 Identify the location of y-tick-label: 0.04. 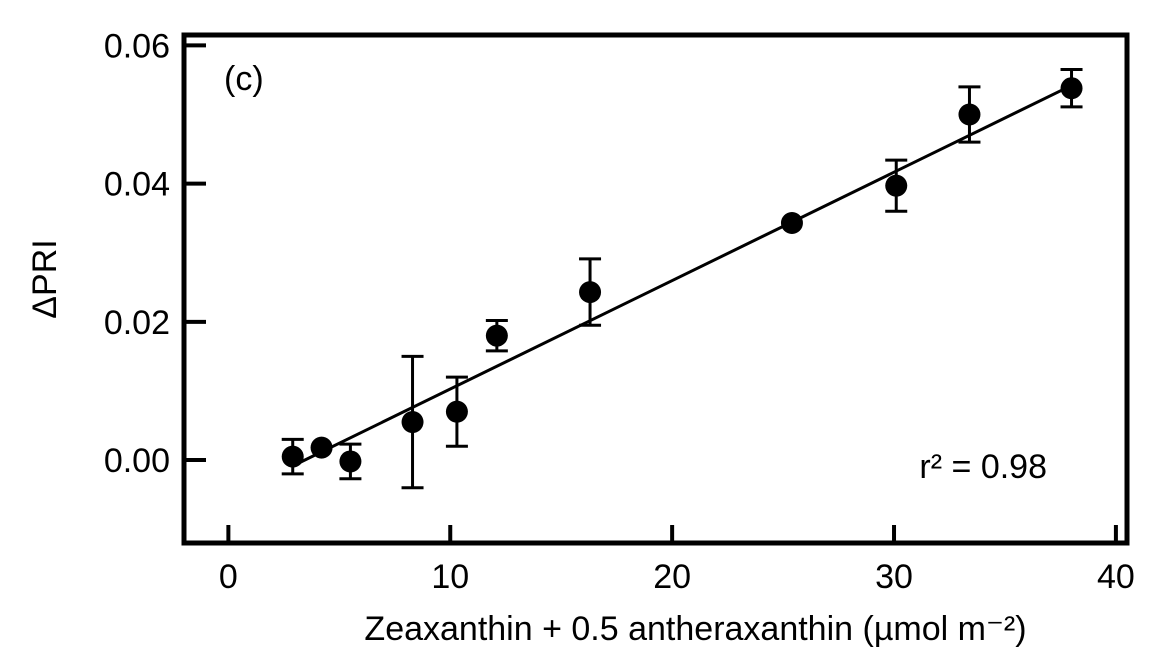
(137, 185).